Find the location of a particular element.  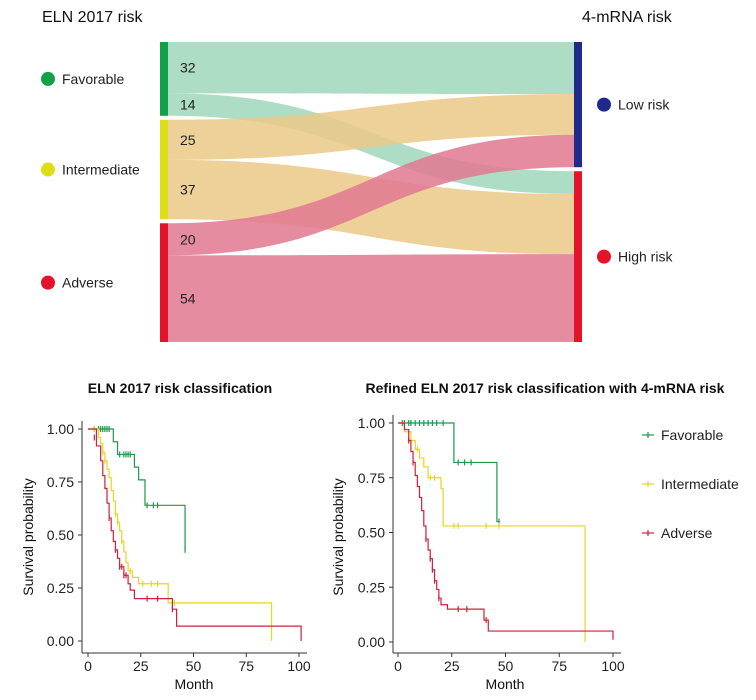

sankey-flow-label: 32 is located at coordinates (188, 68).